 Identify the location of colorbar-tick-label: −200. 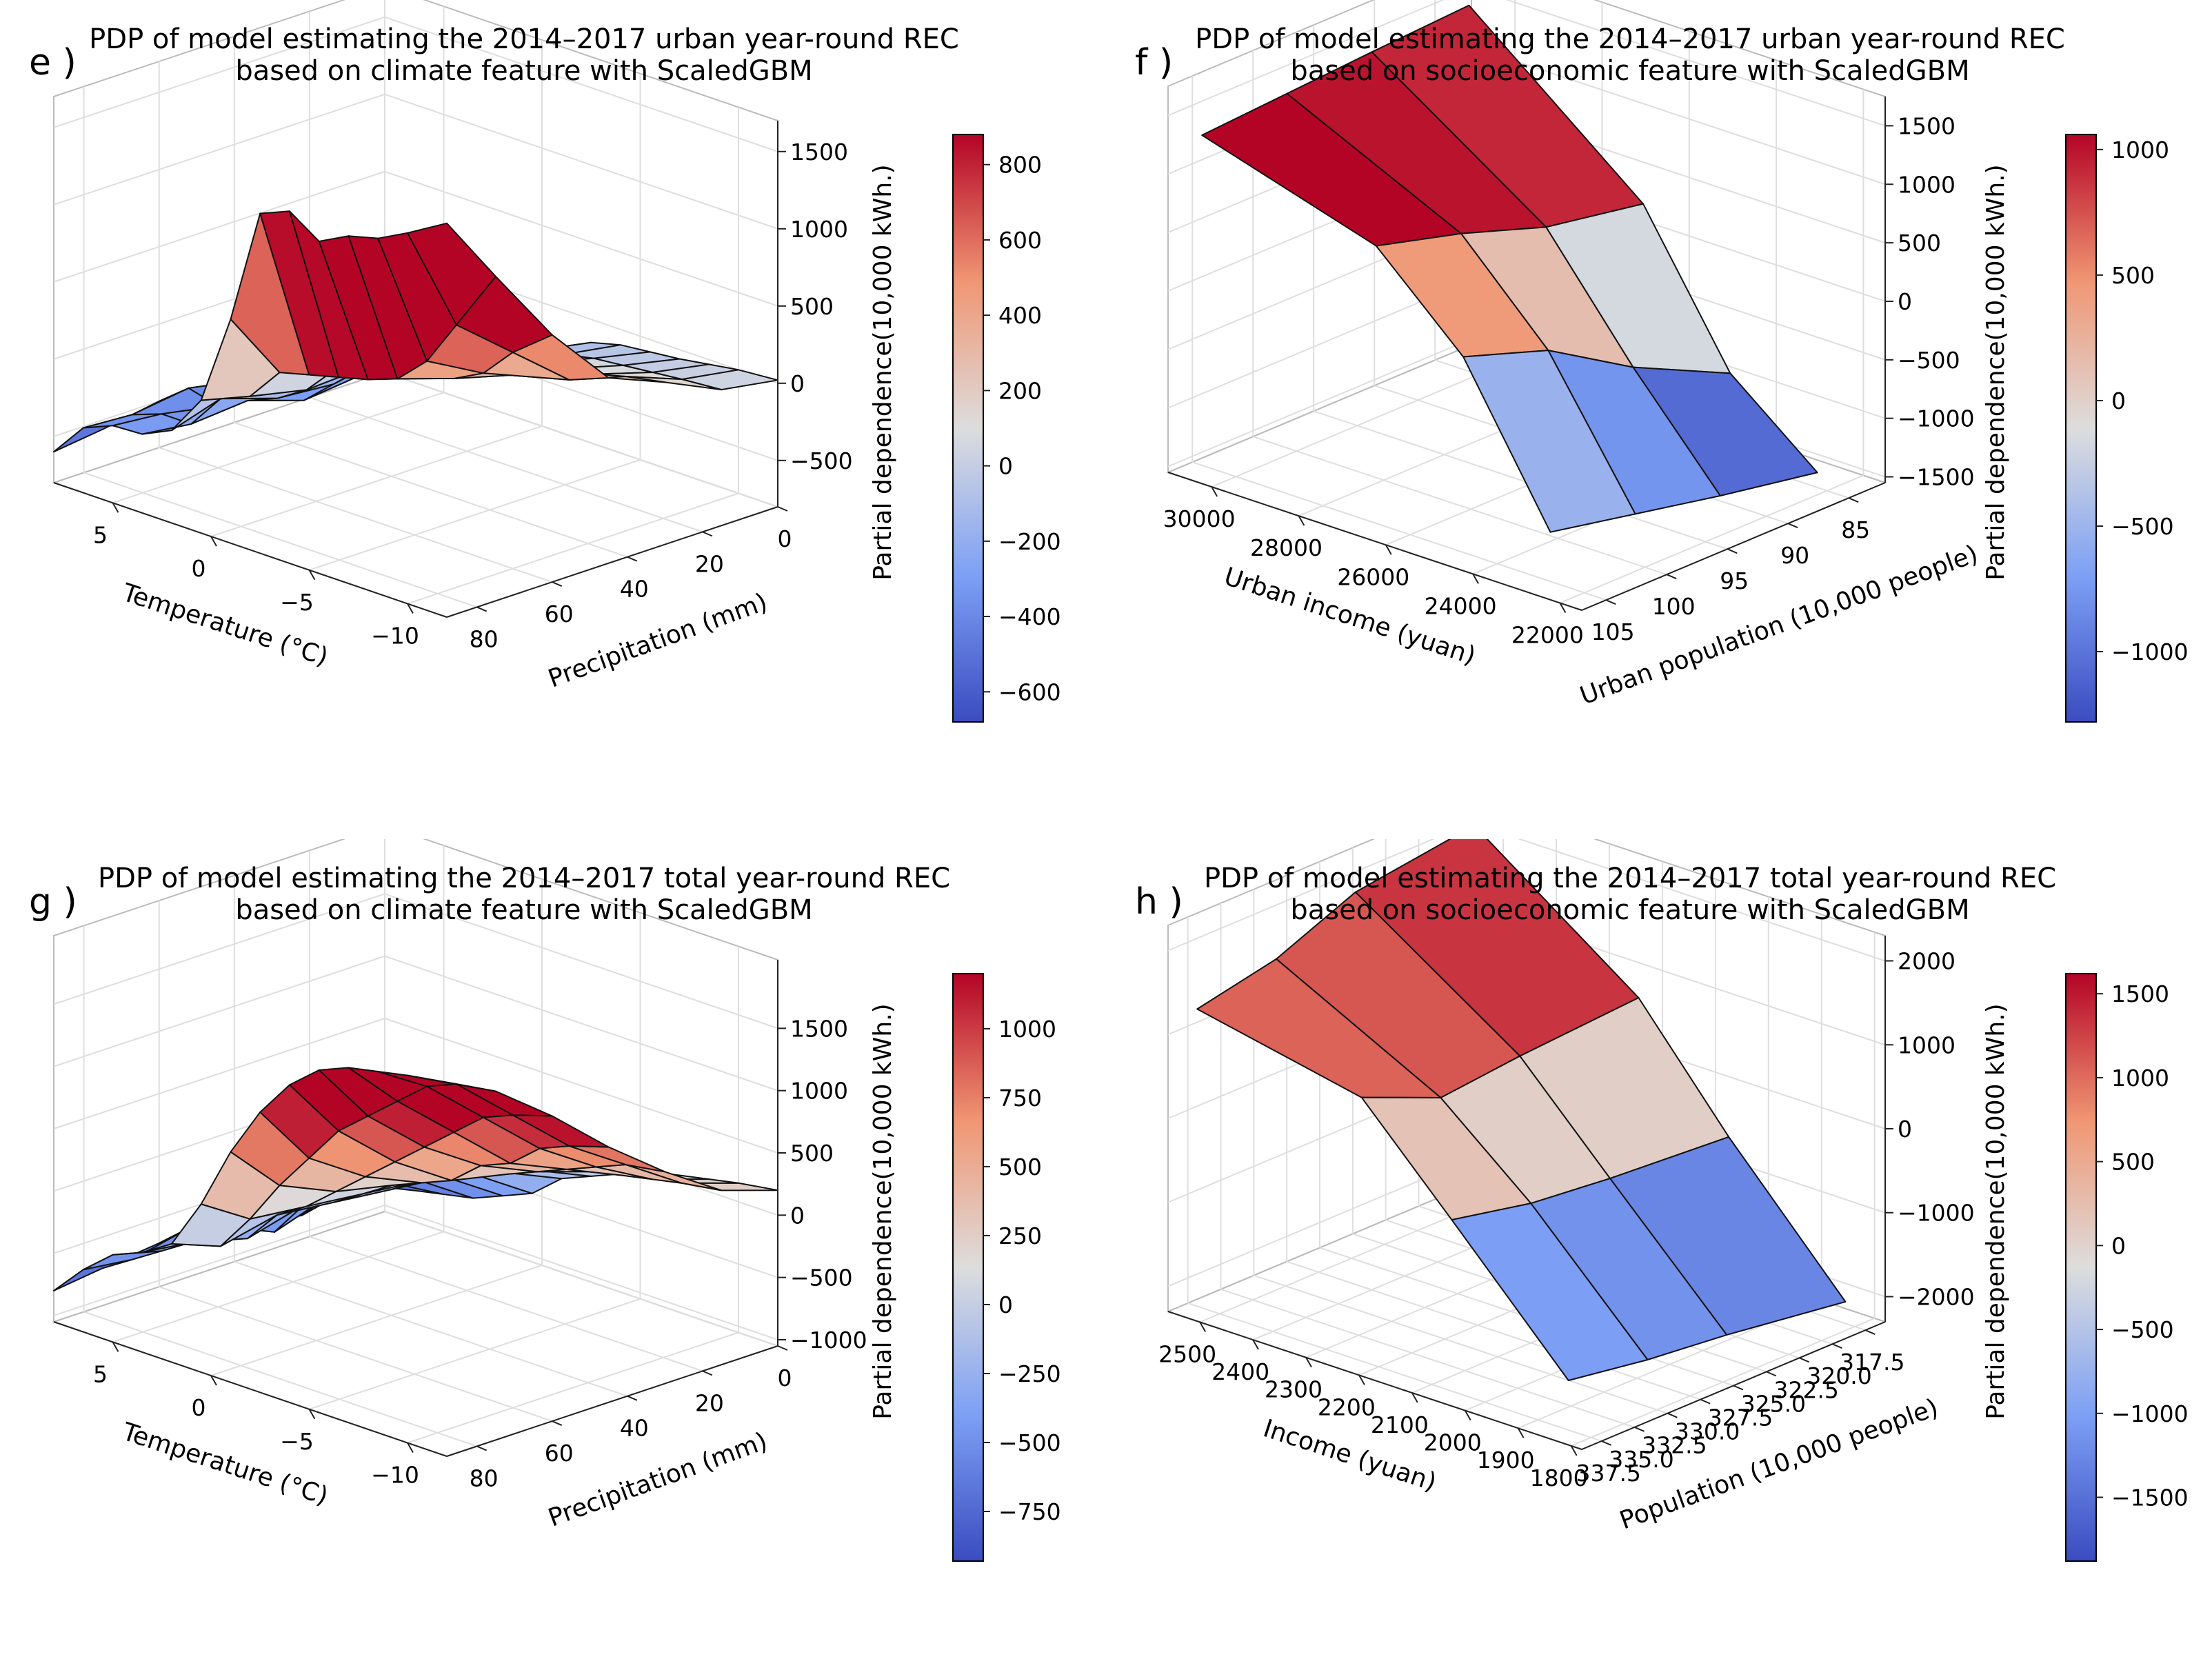
(1029, 541).